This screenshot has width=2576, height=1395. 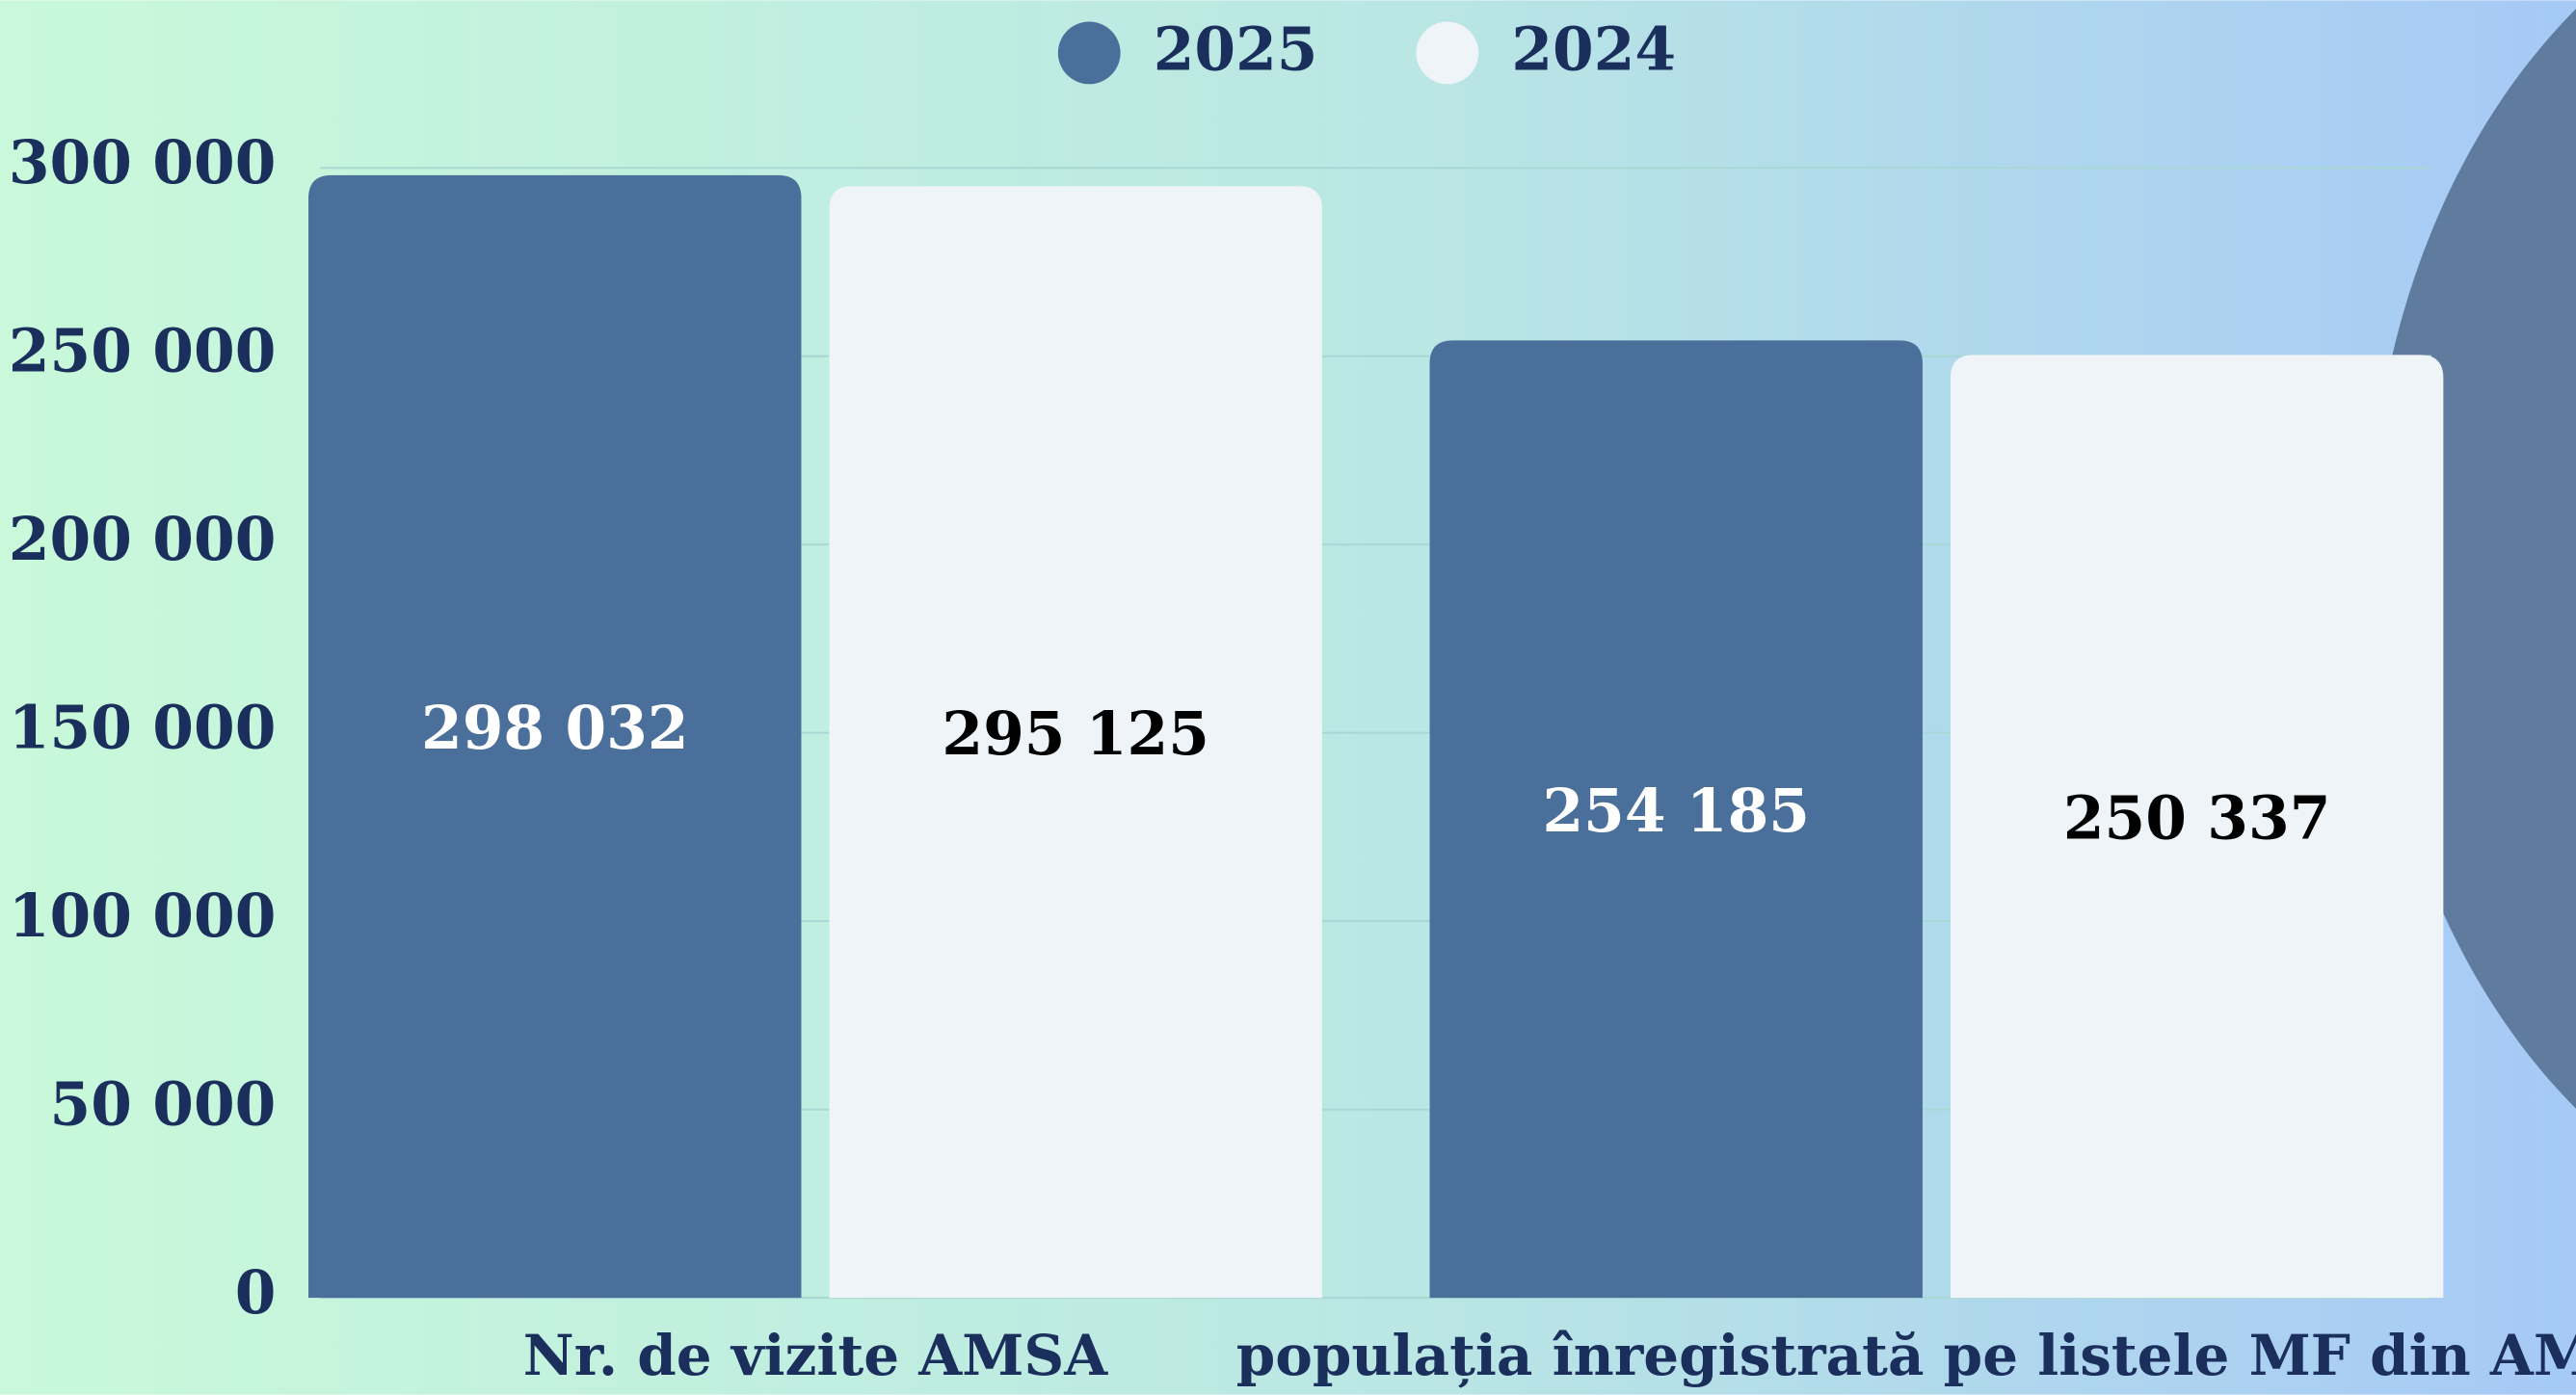 What do you see at coordinates (1676, 811) in the screenshot?
I see `data-label: 254 185` at bounding box center [1676, 811].